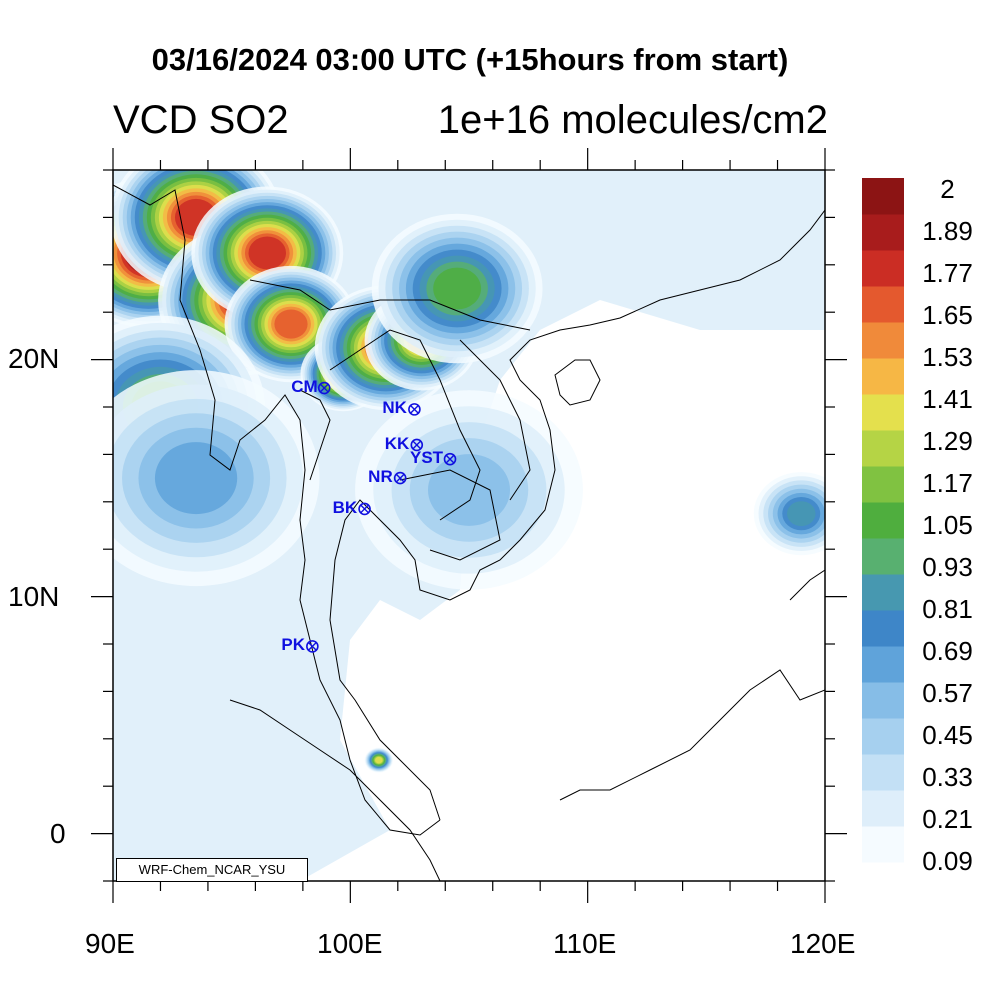  I want to click on station-marker-kk, so click(417, 445).